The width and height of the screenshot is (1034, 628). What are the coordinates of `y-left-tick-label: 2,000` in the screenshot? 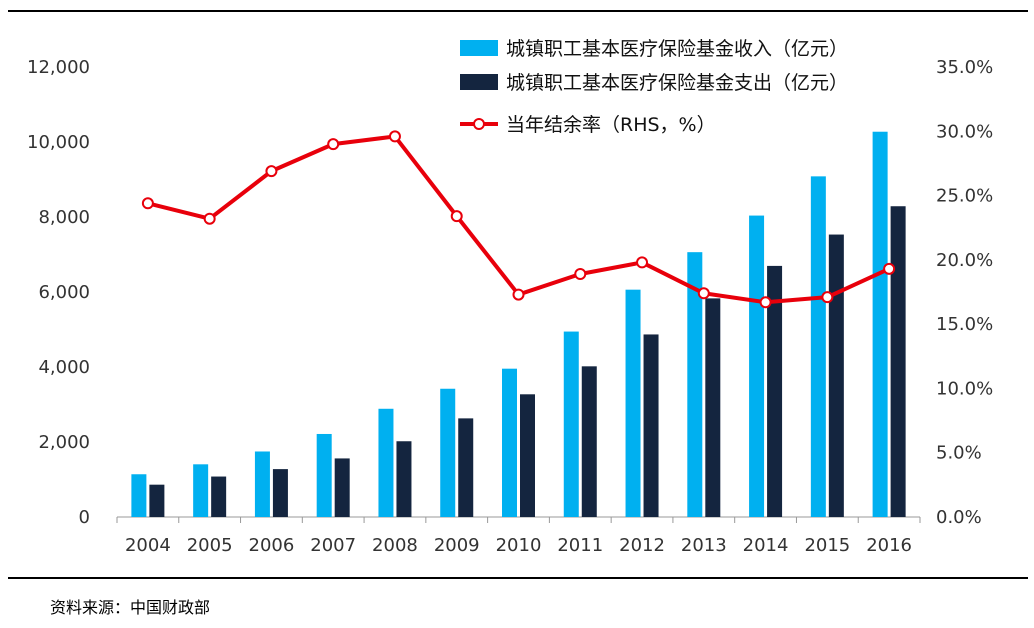 It's located at (64, 442).